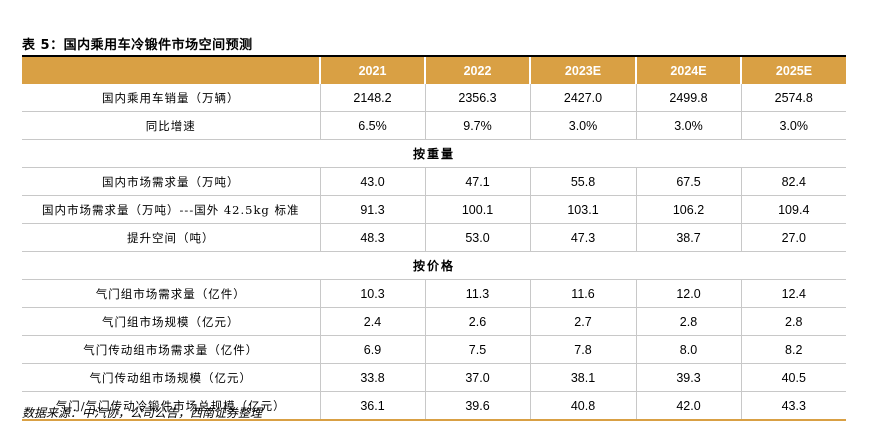  I want to click on row-label: 气门组市场需求量（亿件）, so click(171, 293).